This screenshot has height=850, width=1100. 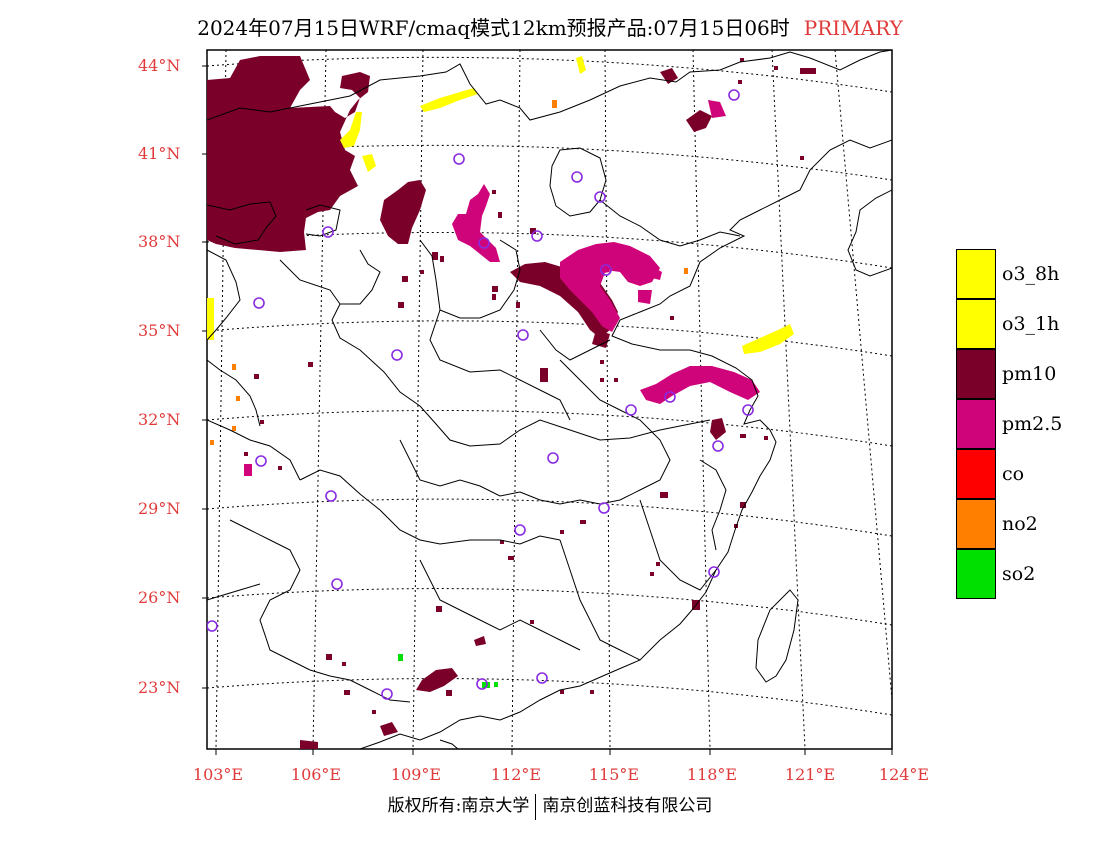 What do you see at coordinates (777, 636) in the screenshot?
I see `taiwan-outline` at bounding box center [777, 636].